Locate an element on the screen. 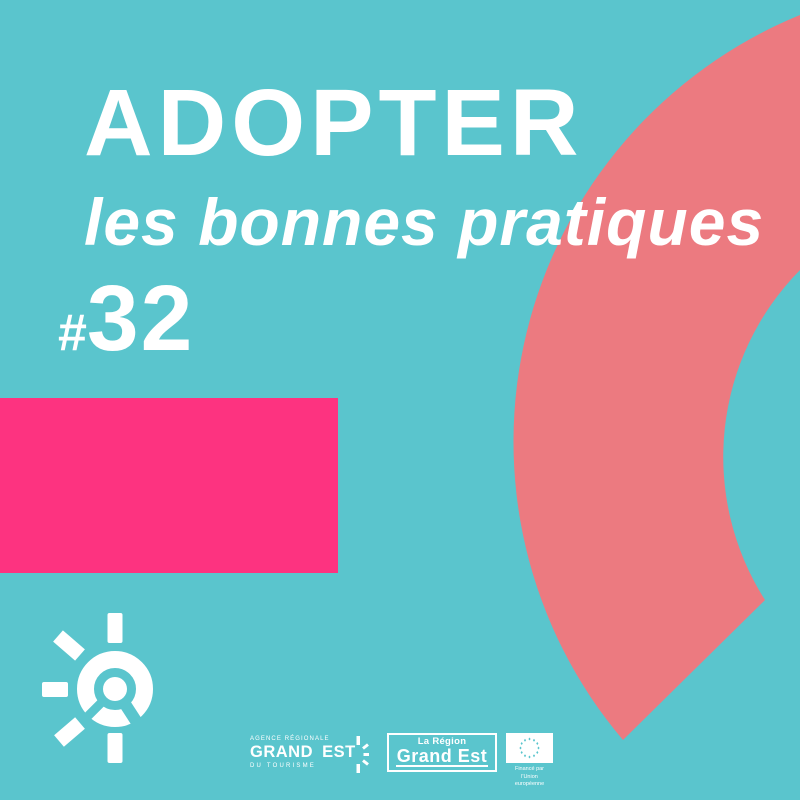 The image size is (800, 800). agency-logo-bottom-line: DU TOURISME is located at coordinates (283, 765).